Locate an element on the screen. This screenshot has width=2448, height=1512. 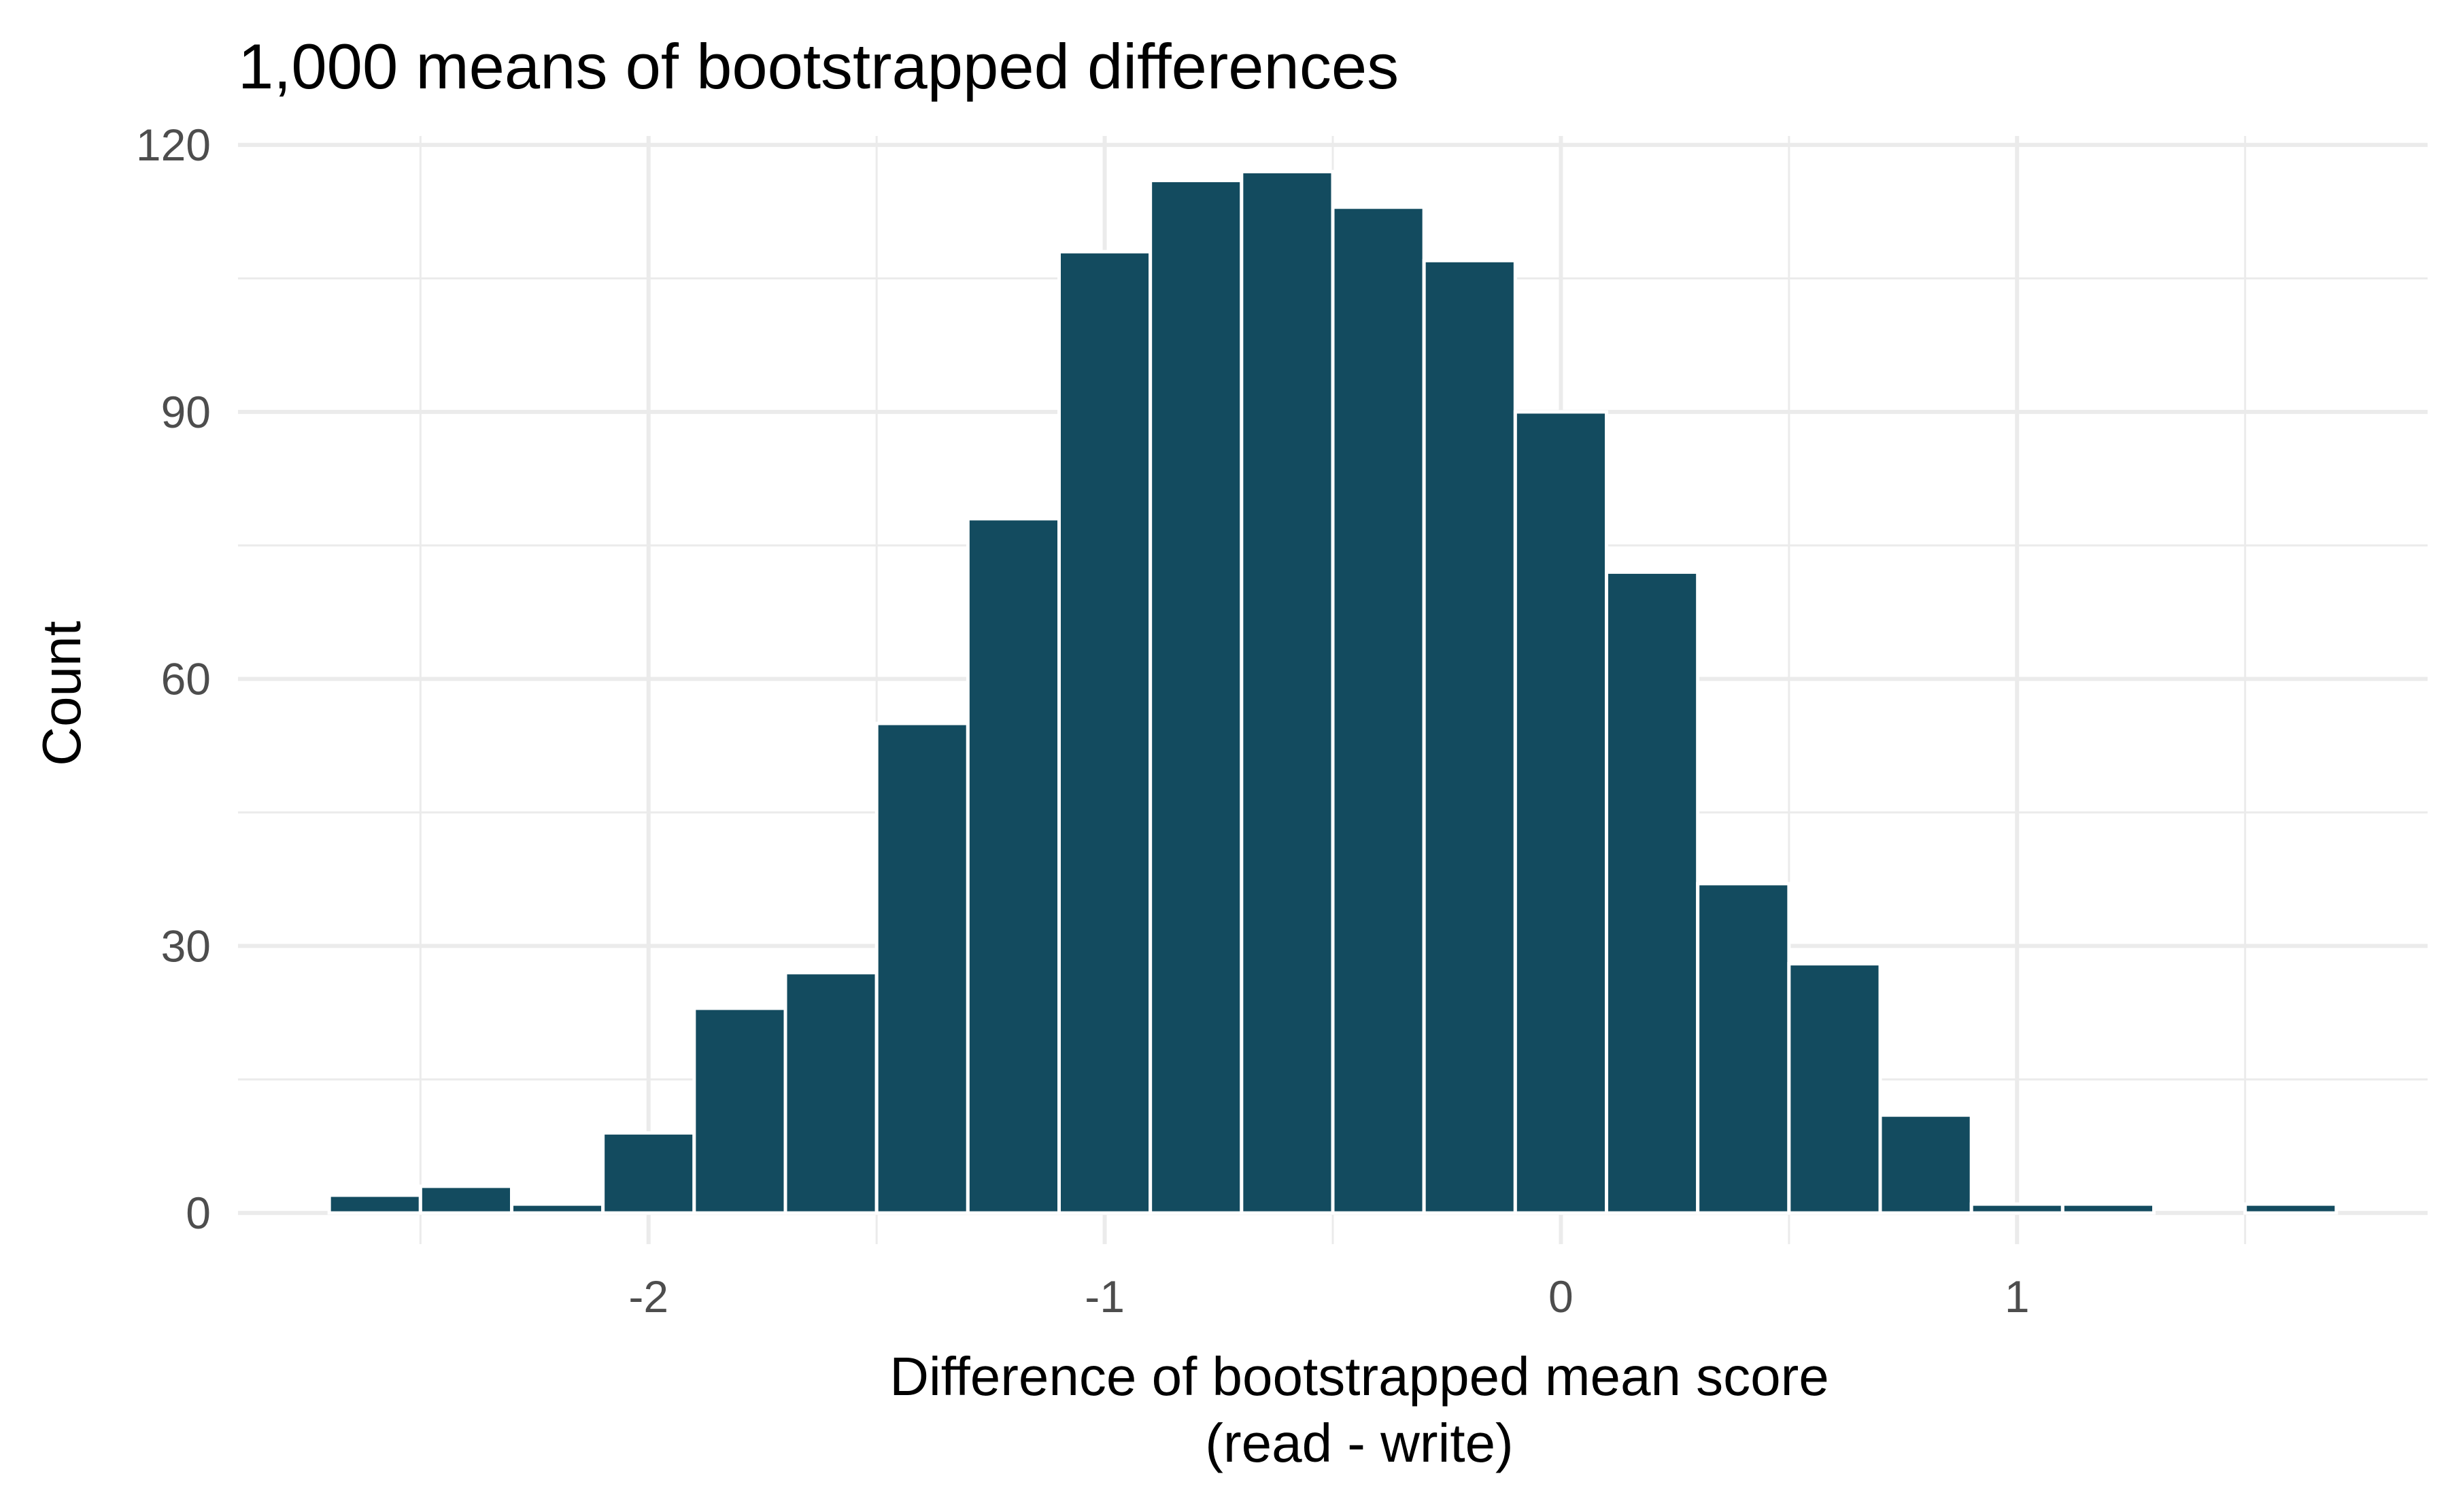
y-tick-label: 60 is located at coordinates (186, 679).